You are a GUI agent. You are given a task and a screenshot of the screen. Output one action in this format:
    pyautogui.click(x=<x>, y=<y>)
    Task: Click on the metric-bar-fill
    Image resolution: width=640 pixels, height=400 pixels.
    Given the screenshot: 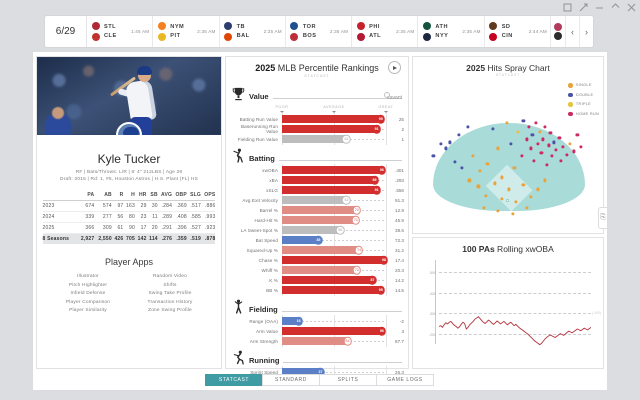 What is the action you would take?
    pyautogui.click(x=333, y=260)
    